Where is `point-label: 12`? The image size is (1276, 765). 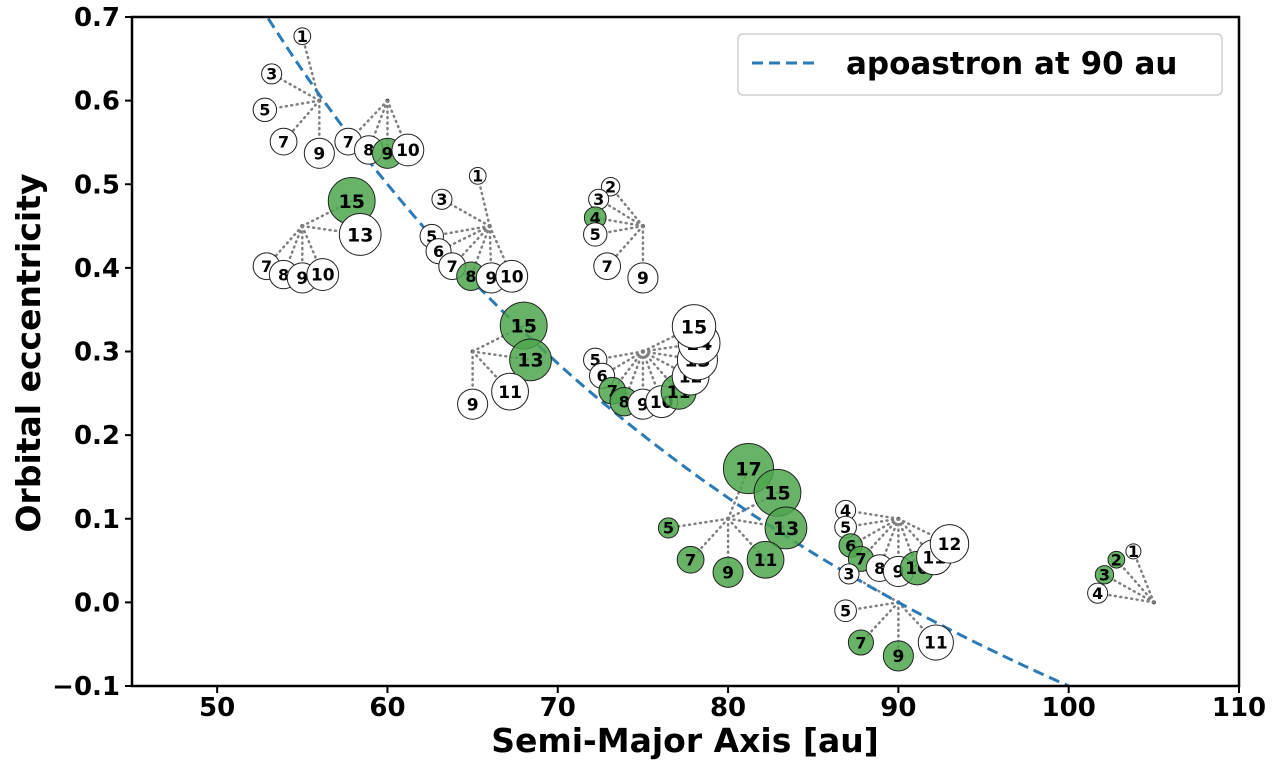 point-label: 12 is located at coordinates (950, 545).